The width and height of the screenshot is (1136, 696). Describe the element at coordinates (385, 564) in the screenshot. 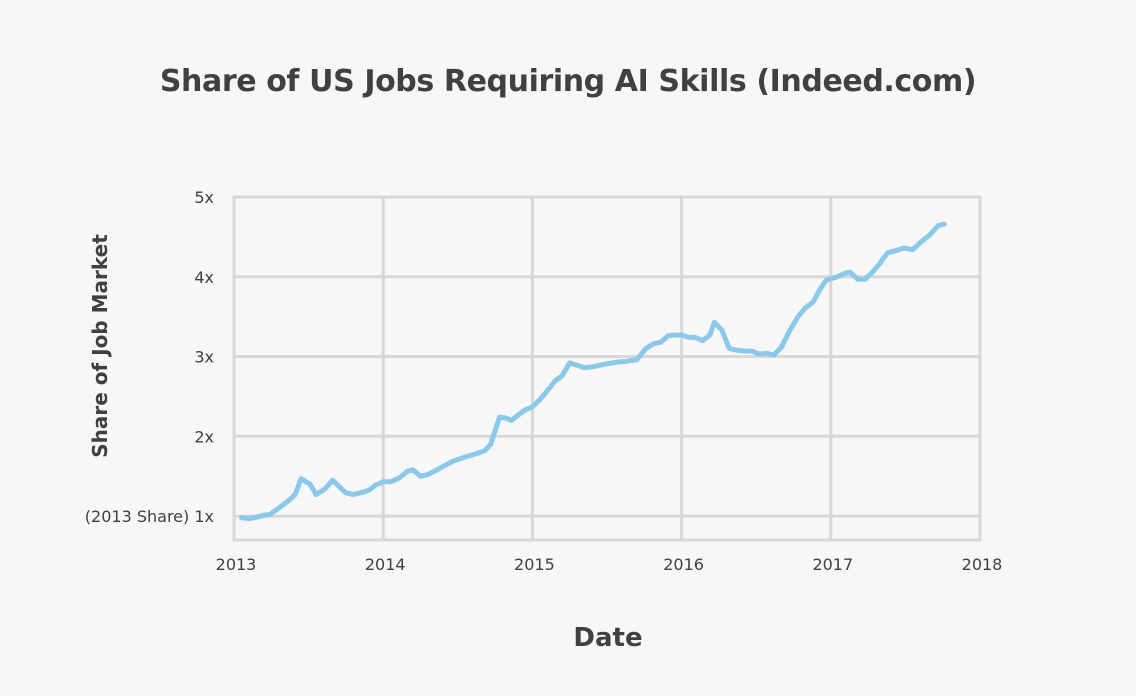

I see `x-tick-label: 2014` at that location.